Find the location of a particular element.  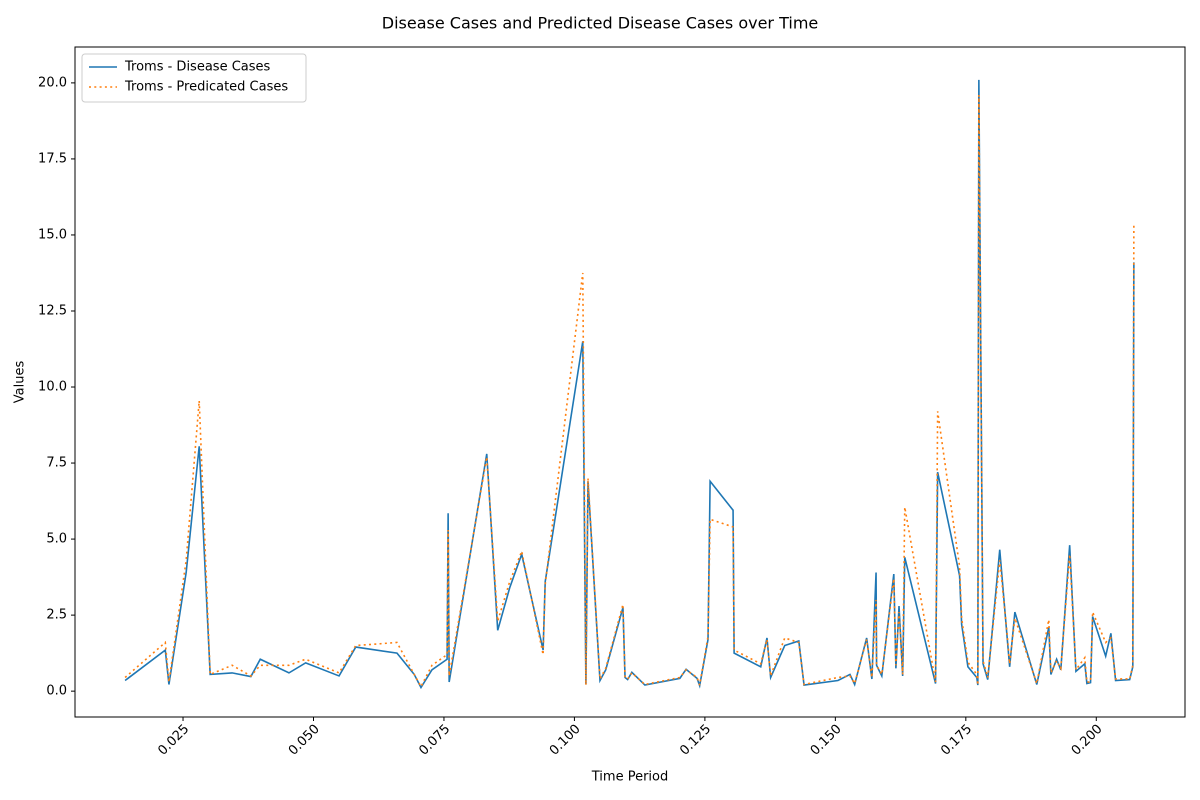

legend-box is located at coordinates (194, 78).